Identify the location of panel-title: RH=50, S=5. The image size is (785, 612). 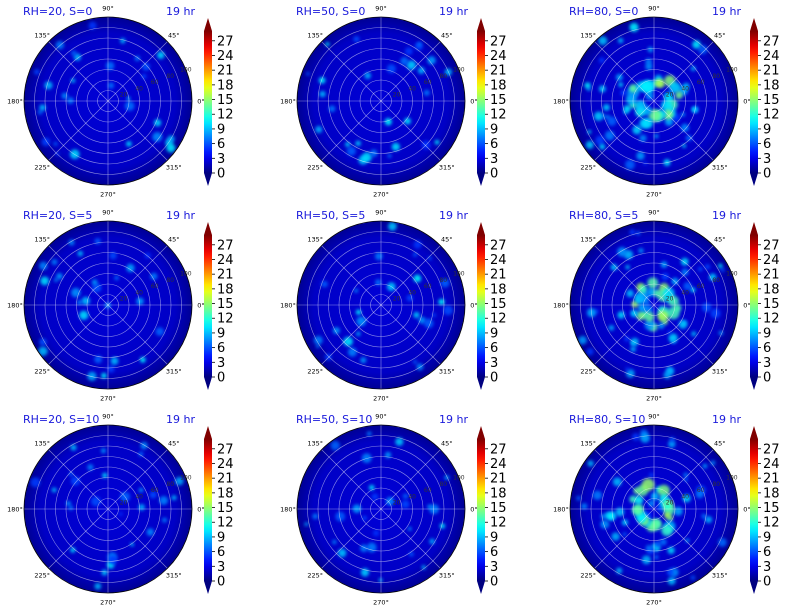
(330, 215).